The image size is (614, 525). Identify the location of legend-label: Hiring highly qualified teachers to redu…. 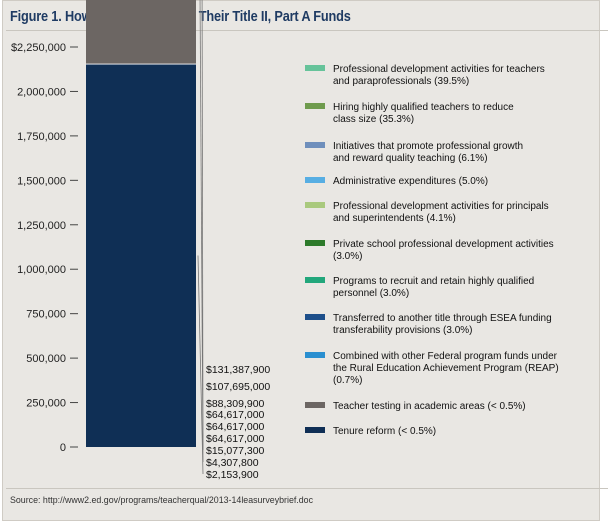
(423, 107).